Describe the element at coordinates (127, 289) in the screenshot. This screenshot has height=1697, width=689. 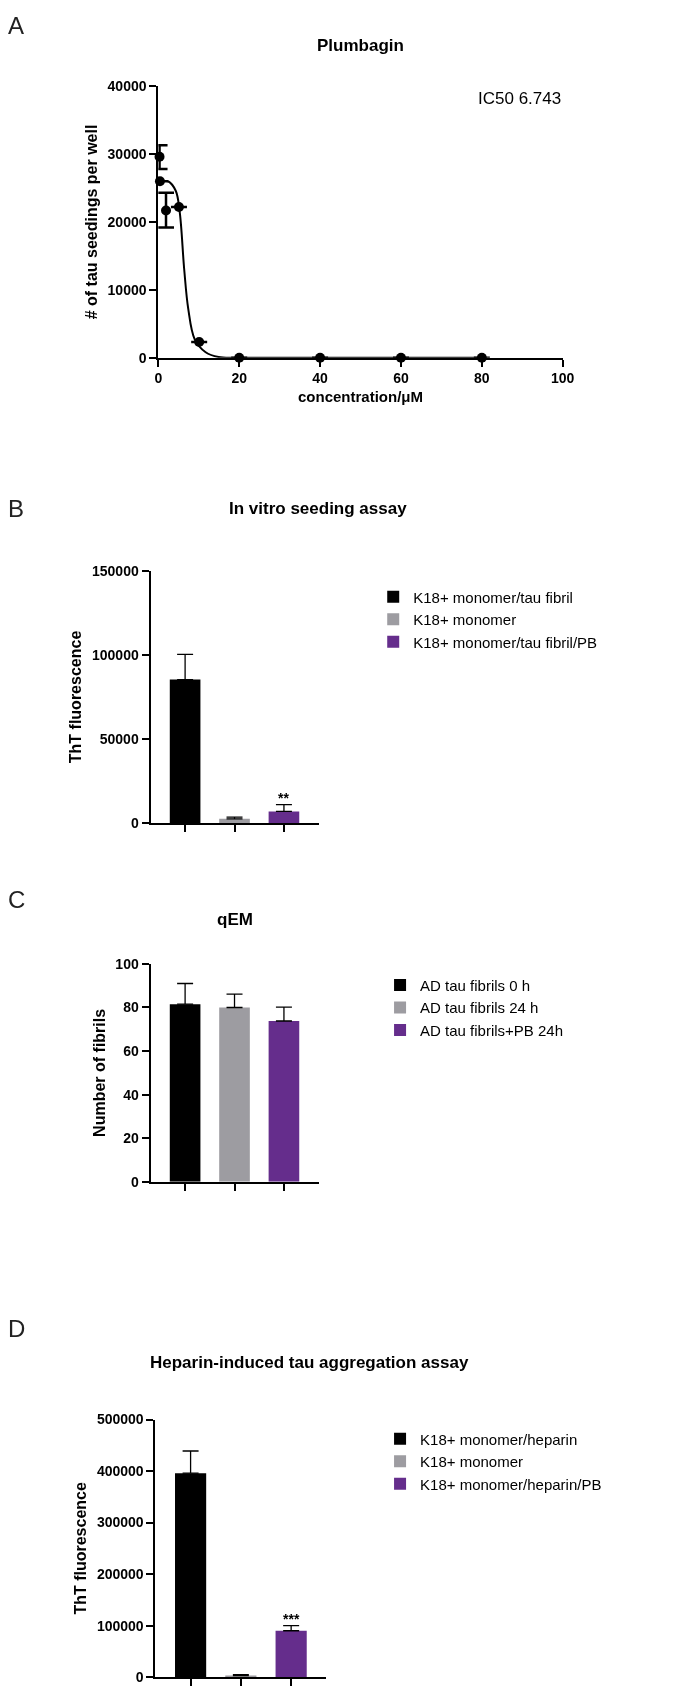
I see `y-tick-label: 10000` at that location.